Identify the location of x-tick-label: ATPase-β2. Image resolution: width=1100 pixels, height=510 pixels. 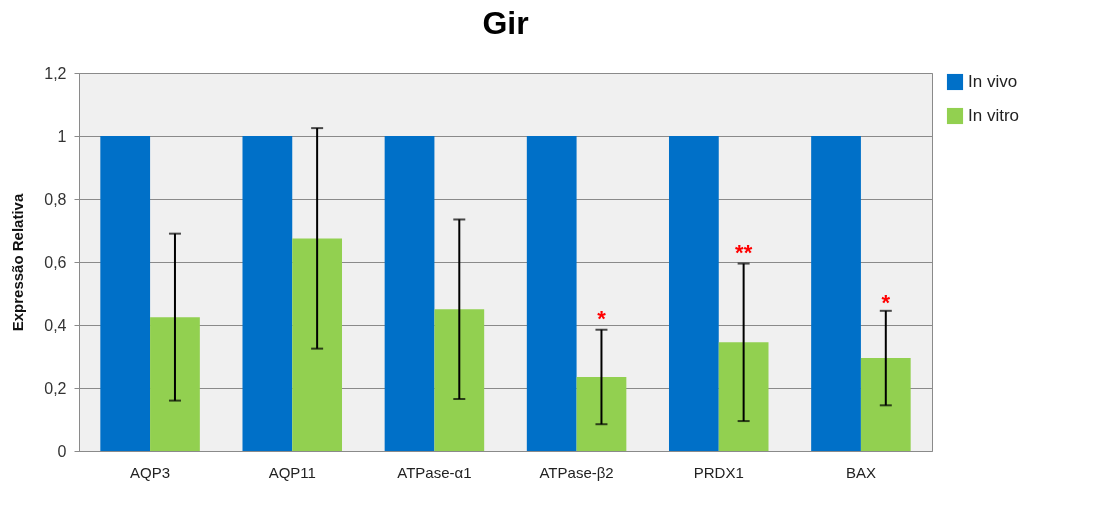
(576, 472).